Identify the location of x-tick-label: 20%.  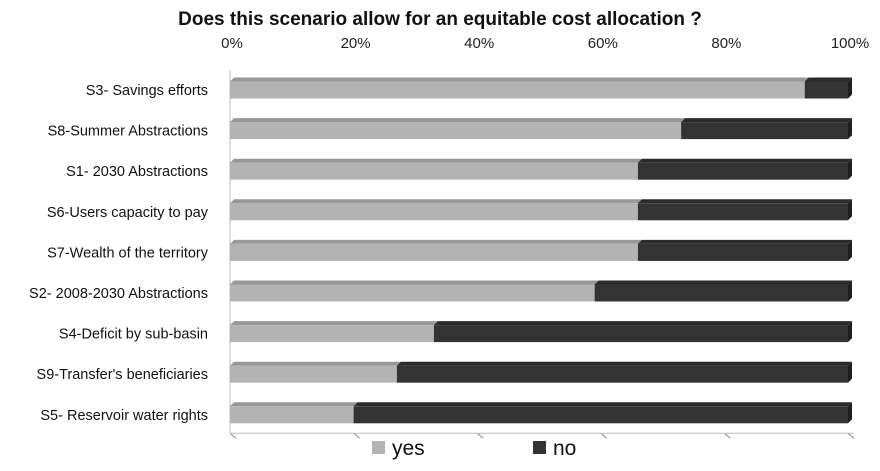
(356, 43).